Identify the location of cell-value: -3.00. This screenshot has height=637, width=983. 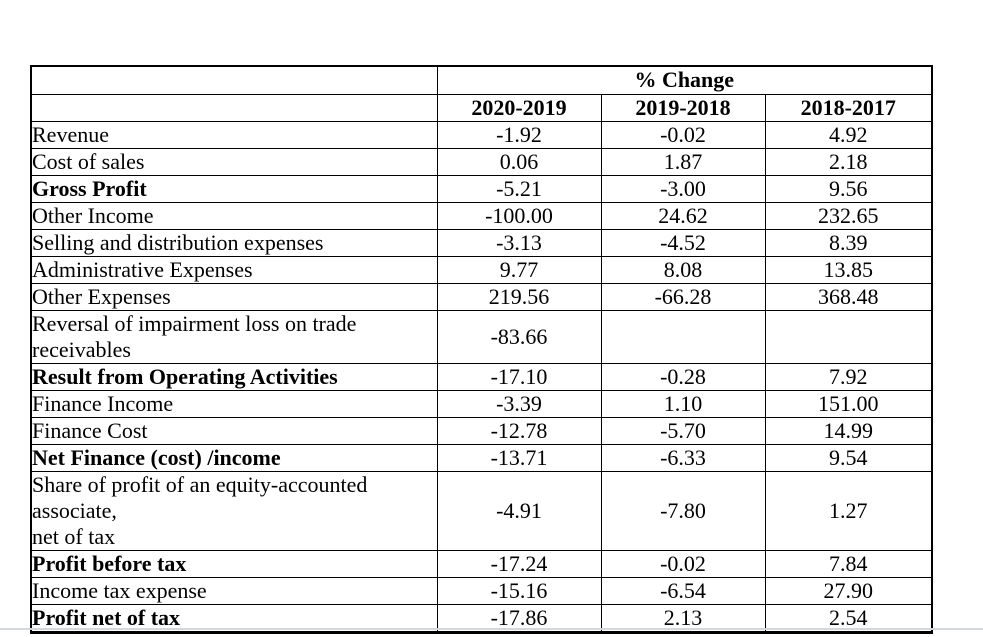
(683, 188).